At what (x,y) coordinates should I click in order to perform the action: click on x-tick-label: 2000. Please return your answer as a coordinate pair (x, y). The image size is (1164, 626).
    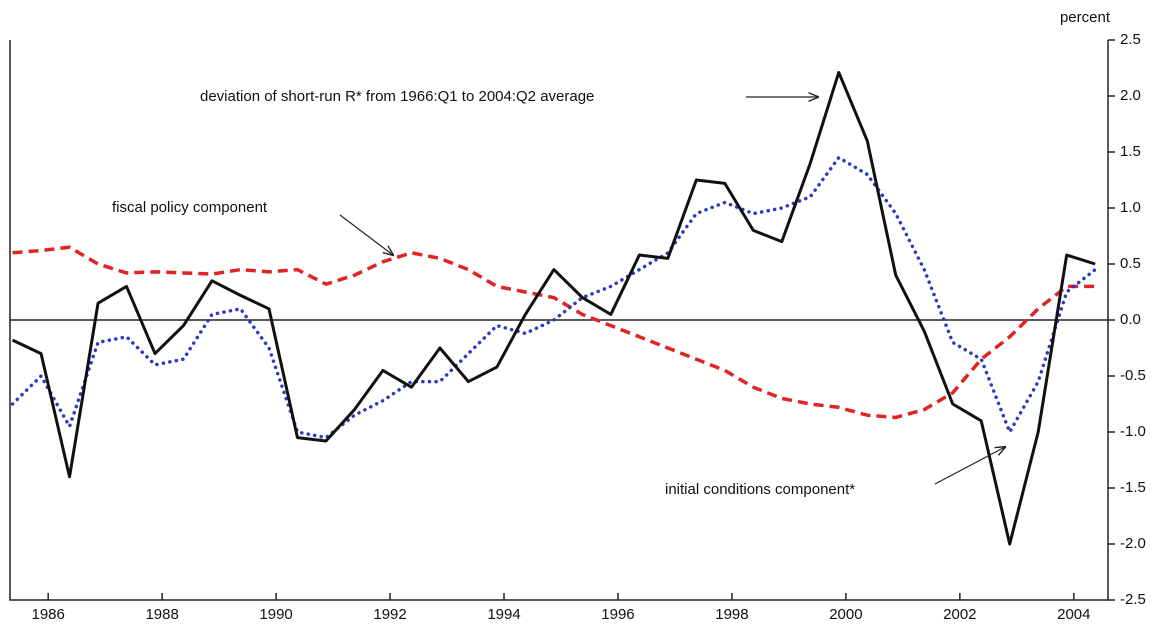
    Looking at the image, I should click on (845, 614).